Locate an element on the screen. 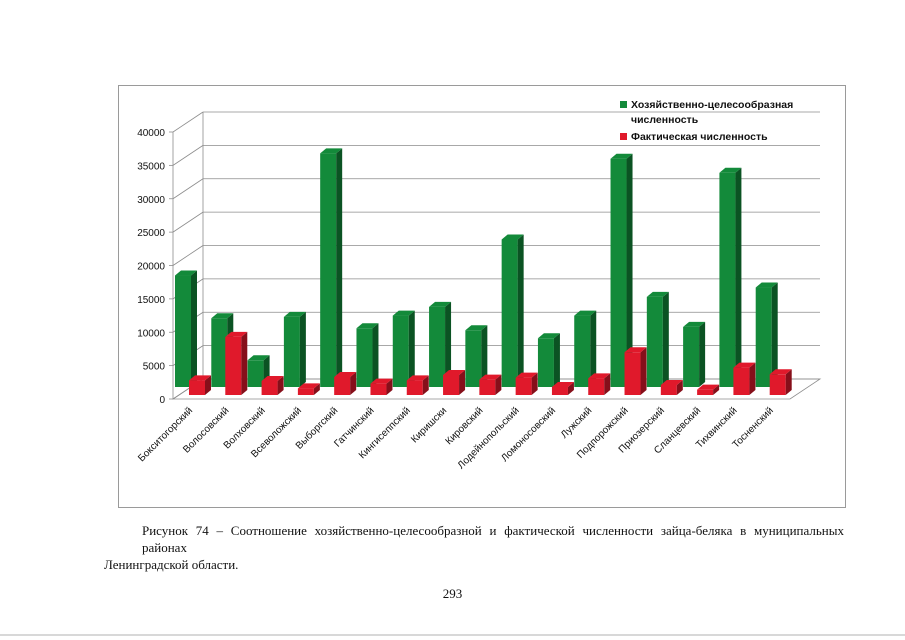 The width and height of the screenshot is (905, 640). bar-6-actual is located at coordinates (381, 386).